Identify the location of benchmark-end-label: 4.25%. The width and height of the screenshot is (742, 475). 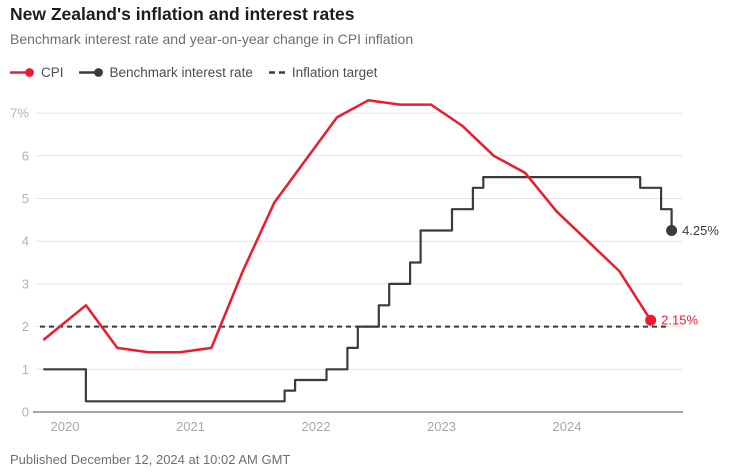
(700, 230).